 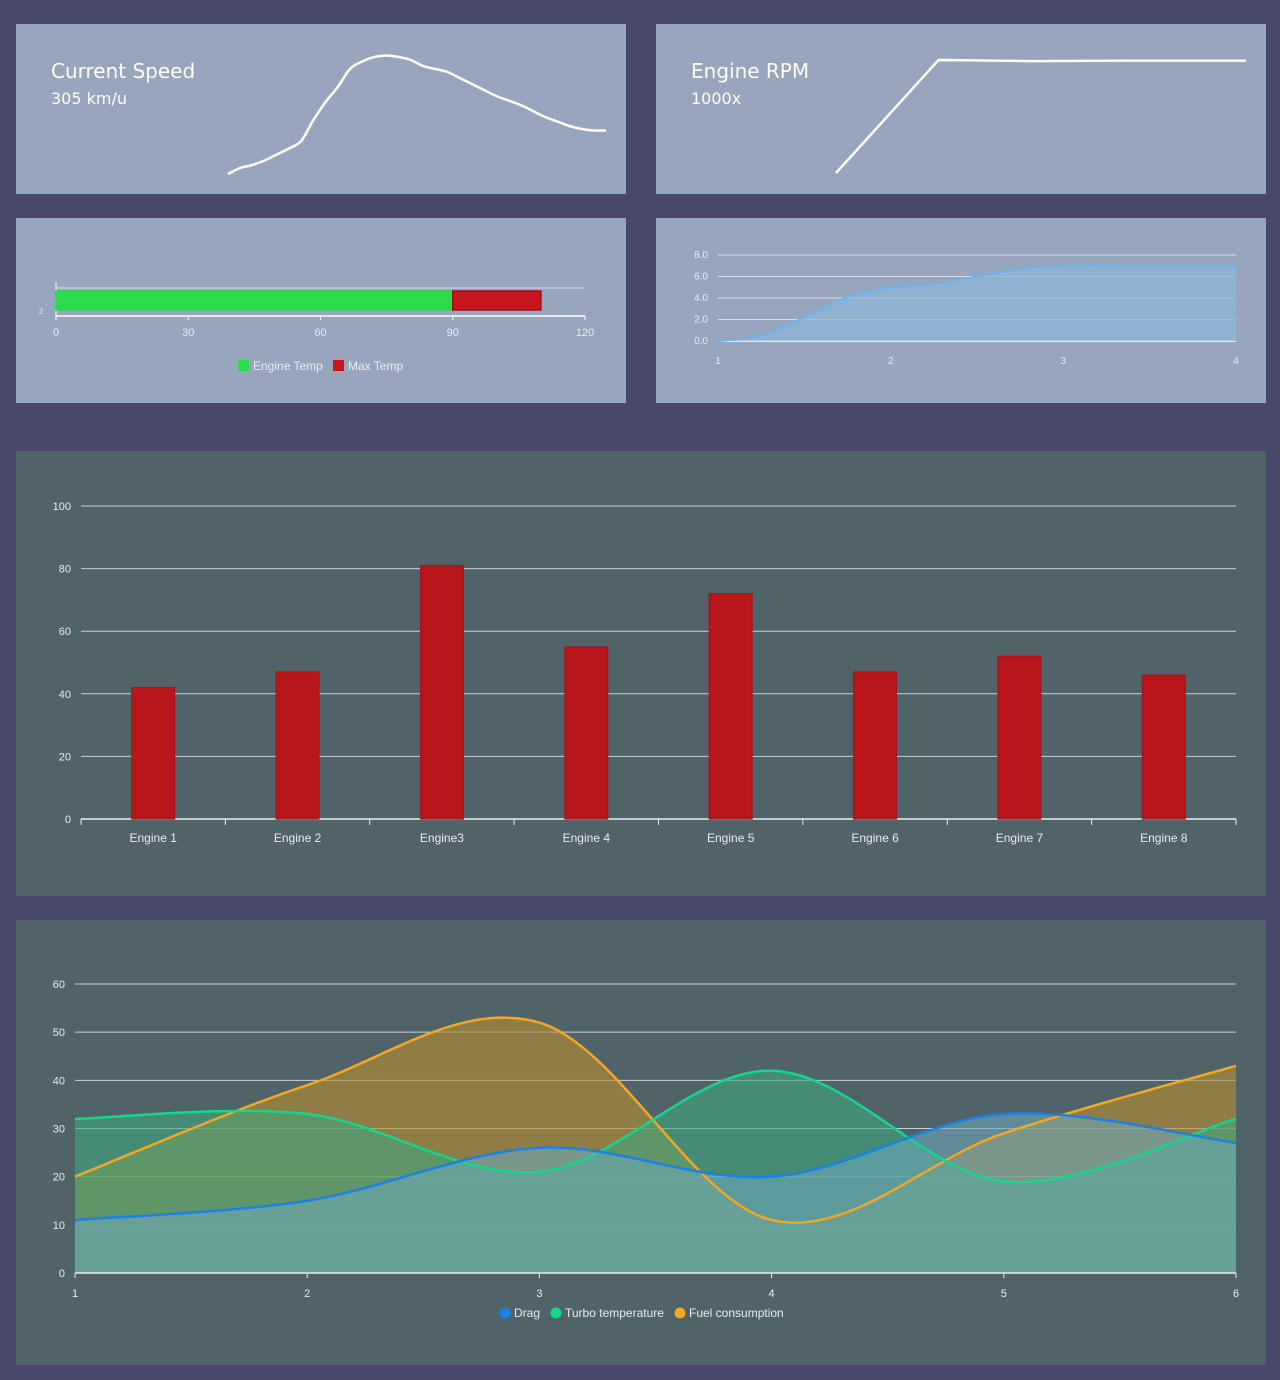 I want to click on area-fill-drag, so click(x=655, y=1193).